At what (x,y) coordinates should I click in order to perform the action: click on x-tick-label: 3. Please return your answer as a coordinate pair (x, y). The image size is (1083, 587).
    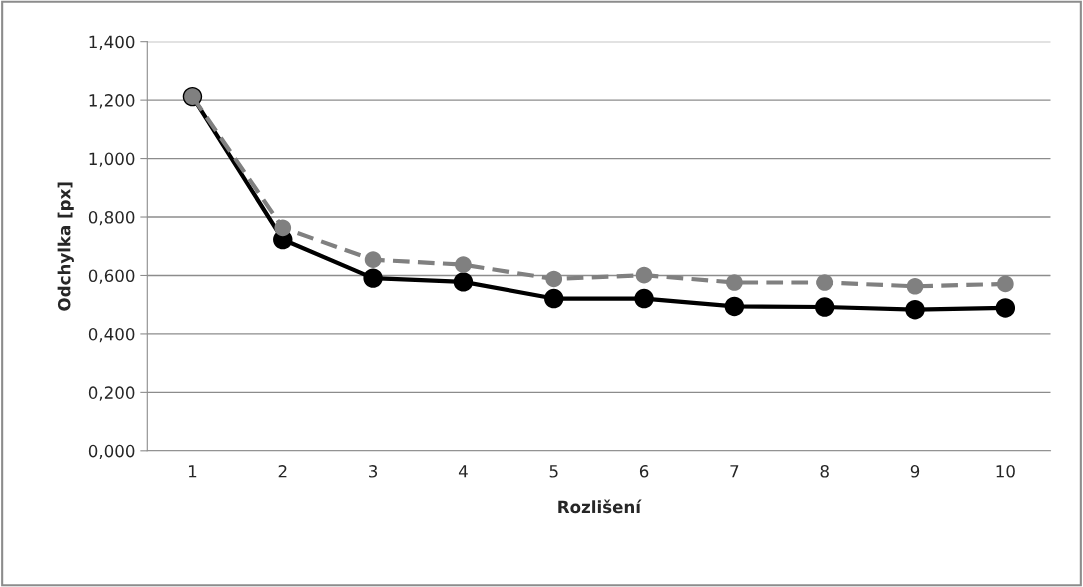
    Looking at the image, I should click on (373, 471).